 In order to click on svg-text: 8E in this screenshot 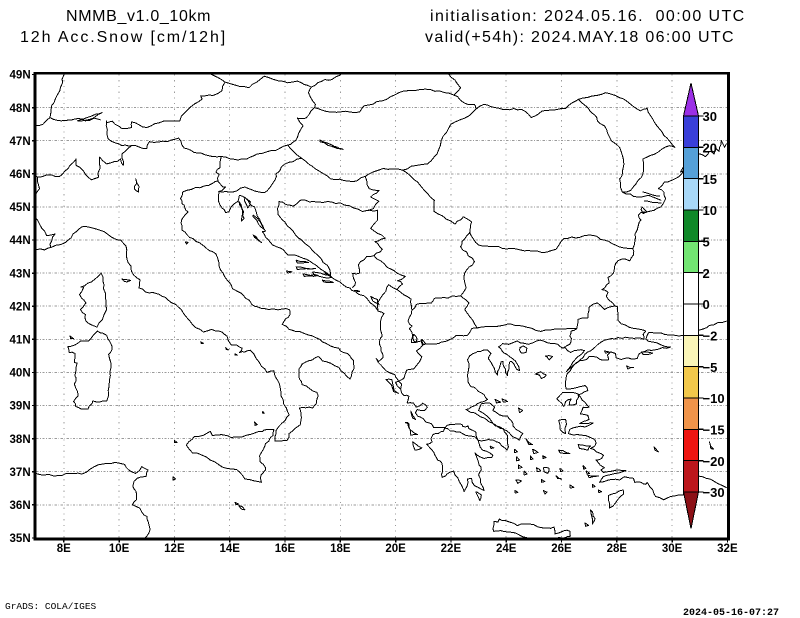, I will do `click(64, 549)`.